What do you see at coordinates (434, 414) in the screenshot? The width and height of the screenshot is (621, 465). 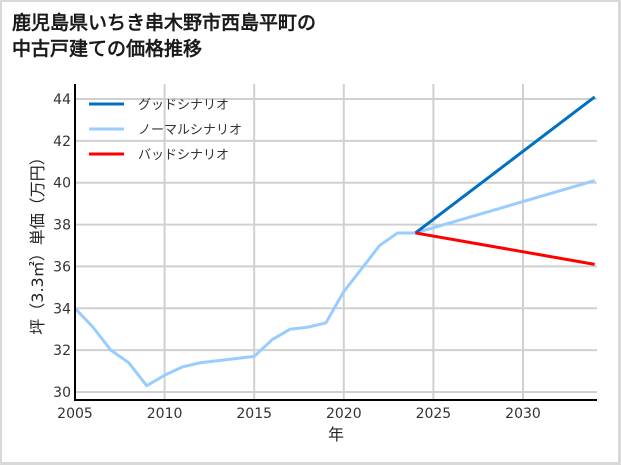 I see `x-tick-label: 2025` at bounding box center [434, 414].